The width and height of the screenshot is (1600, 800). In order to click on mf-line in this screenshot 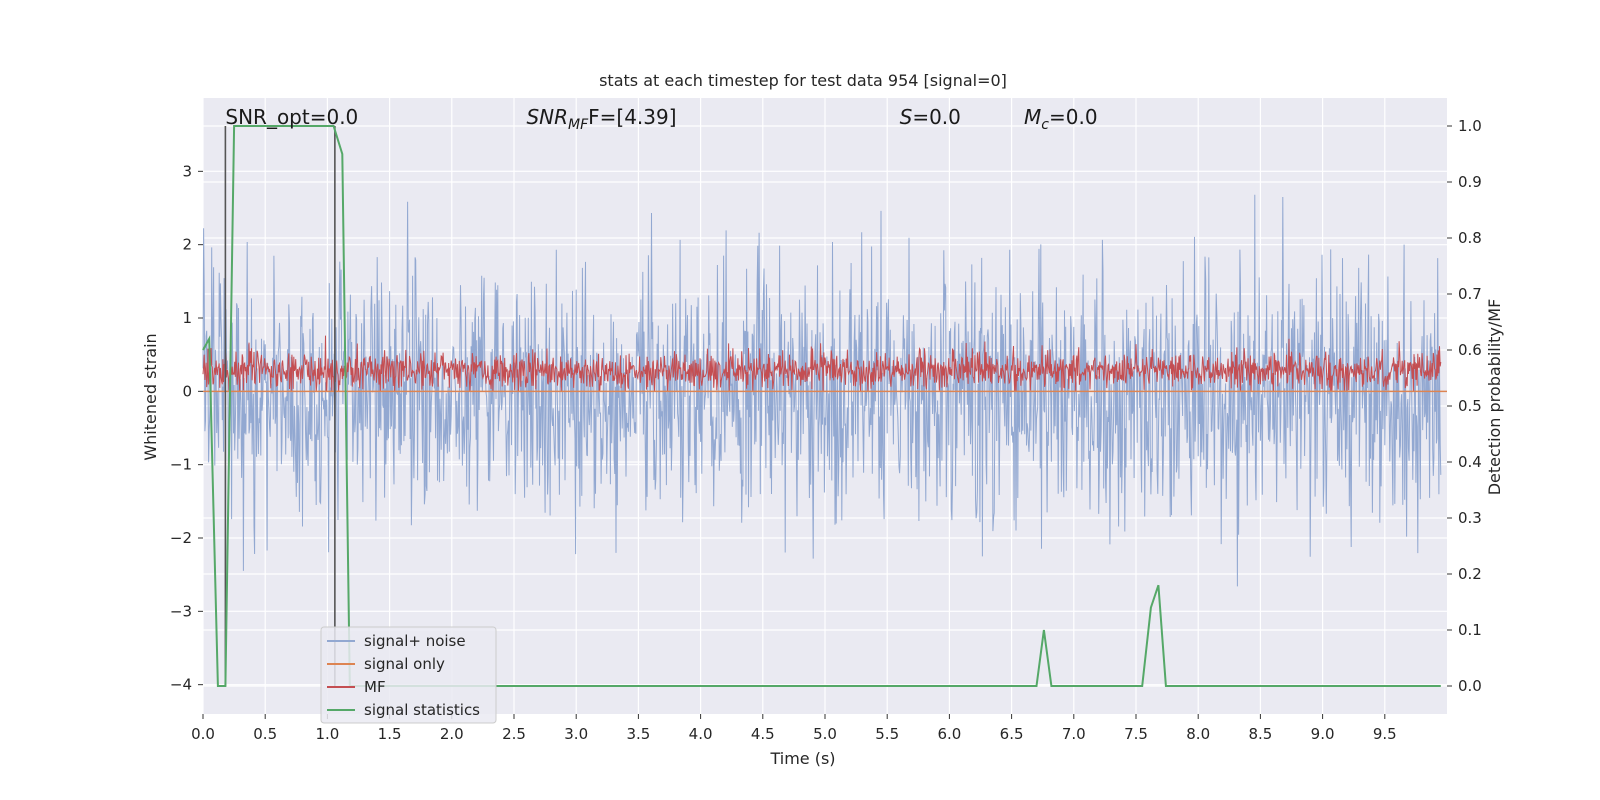, I will do `click(822, 364)`.